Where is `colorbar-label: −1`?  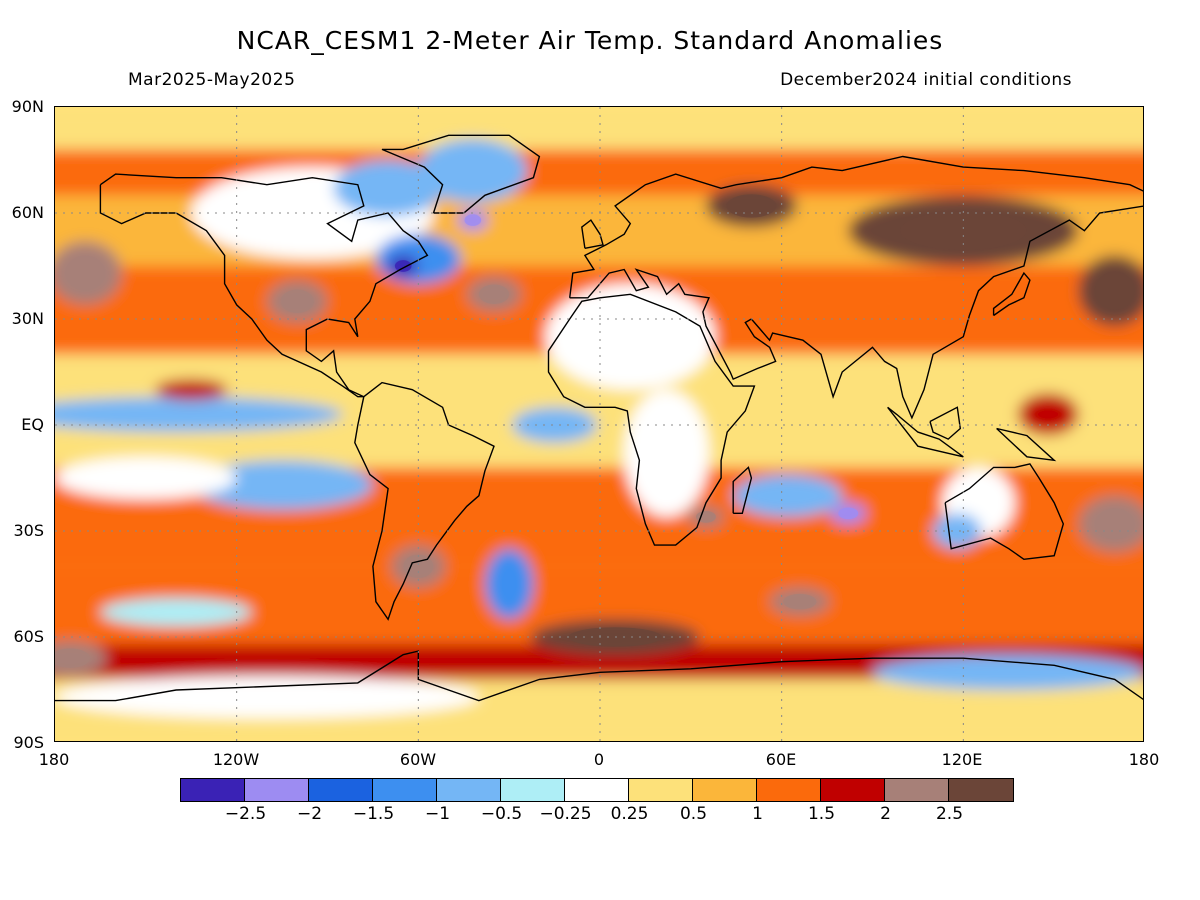
colorbar-label: −1 is located at coordinates (437, 814).